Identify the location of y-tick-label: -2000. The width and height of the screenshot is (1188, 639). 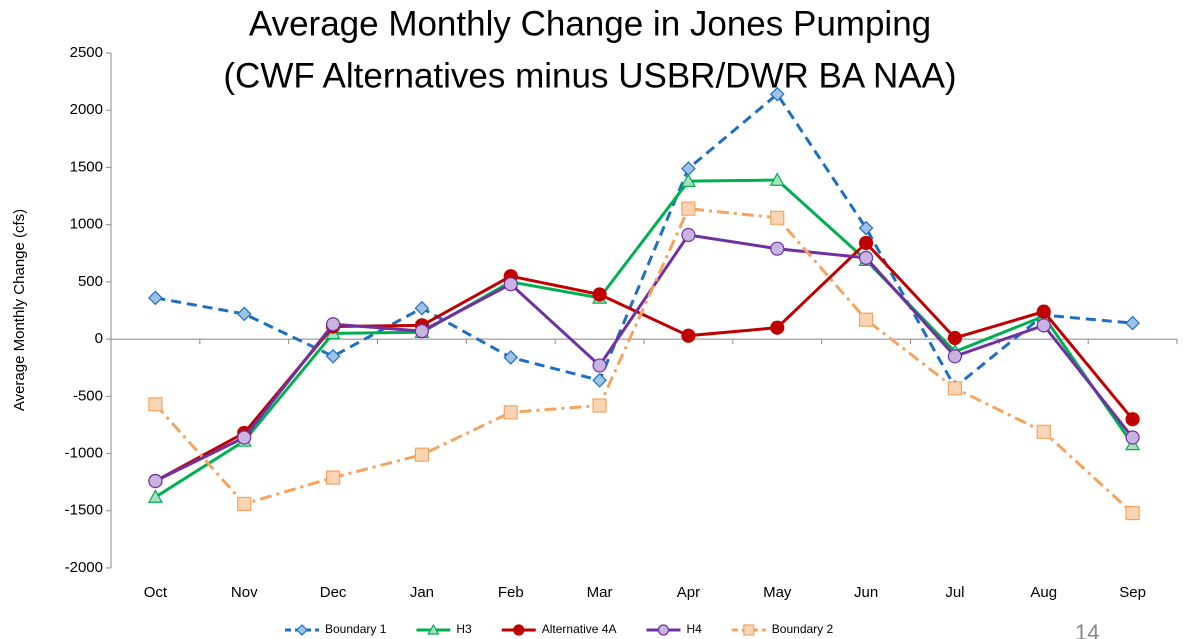
(84, 567).